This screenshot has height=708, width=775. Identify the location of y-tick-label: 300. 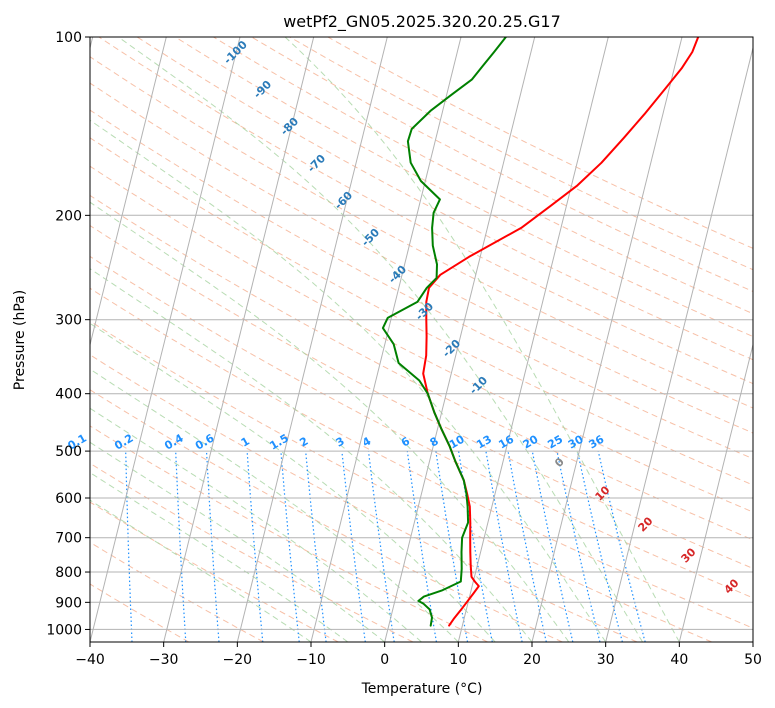
(68, 321).